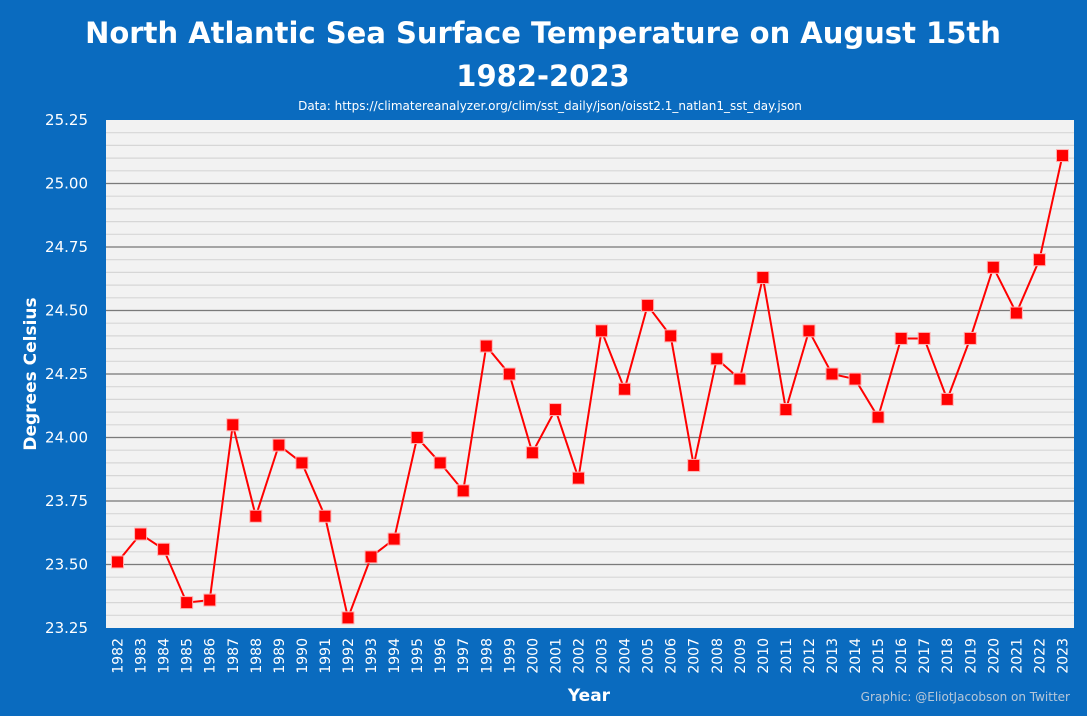  I want to click on y-tick-label: 24.25, so click(66, 374).